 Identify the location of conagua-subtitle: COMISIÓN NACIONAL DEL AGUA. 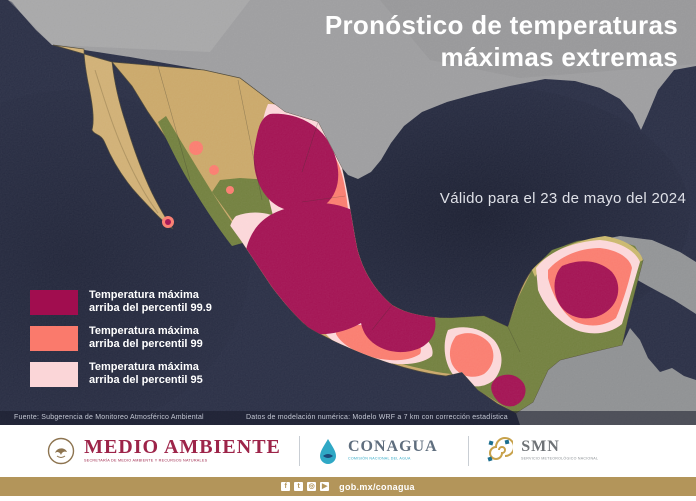
(379, 459).